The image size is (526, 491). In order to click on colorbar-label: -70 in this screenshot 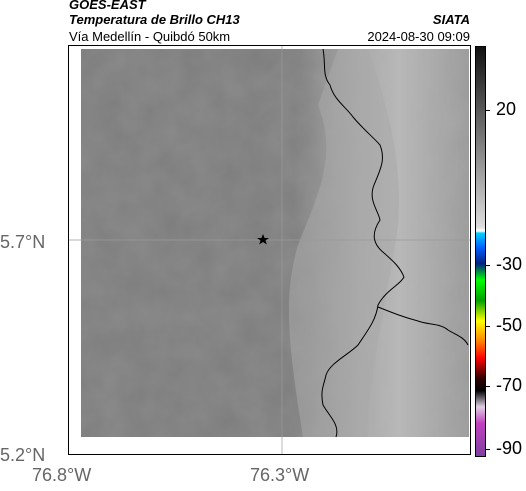, I will do `click(509, 385)`.